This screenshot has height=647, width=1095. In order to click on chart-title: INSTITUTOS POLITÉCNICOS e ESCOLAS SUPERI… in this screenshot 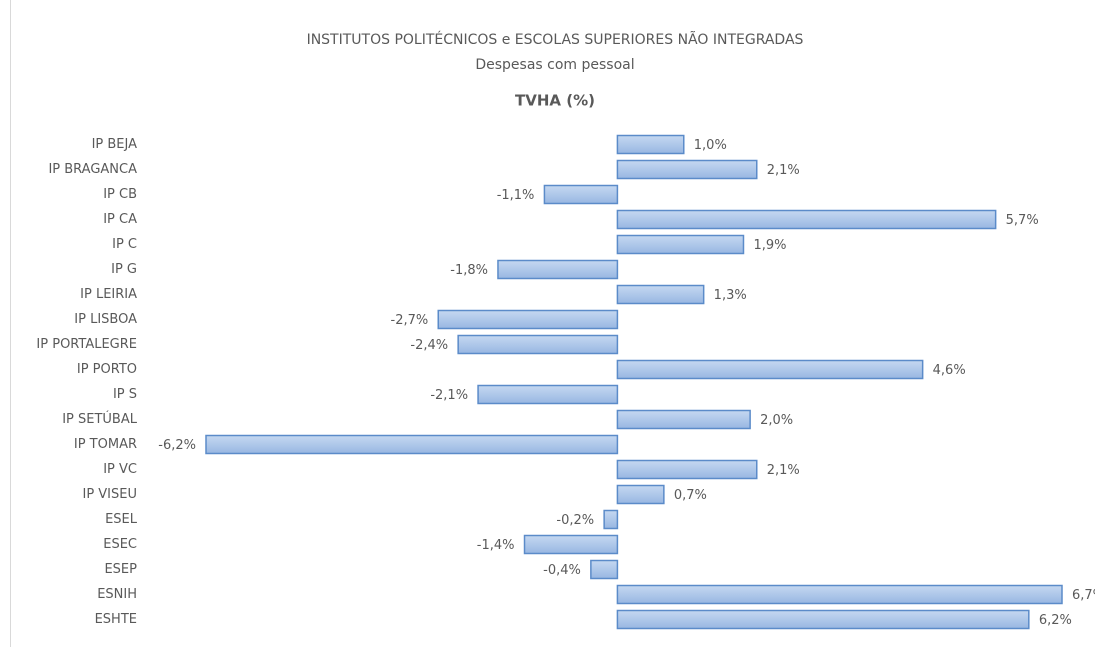, I will do `click(555, 39)`.